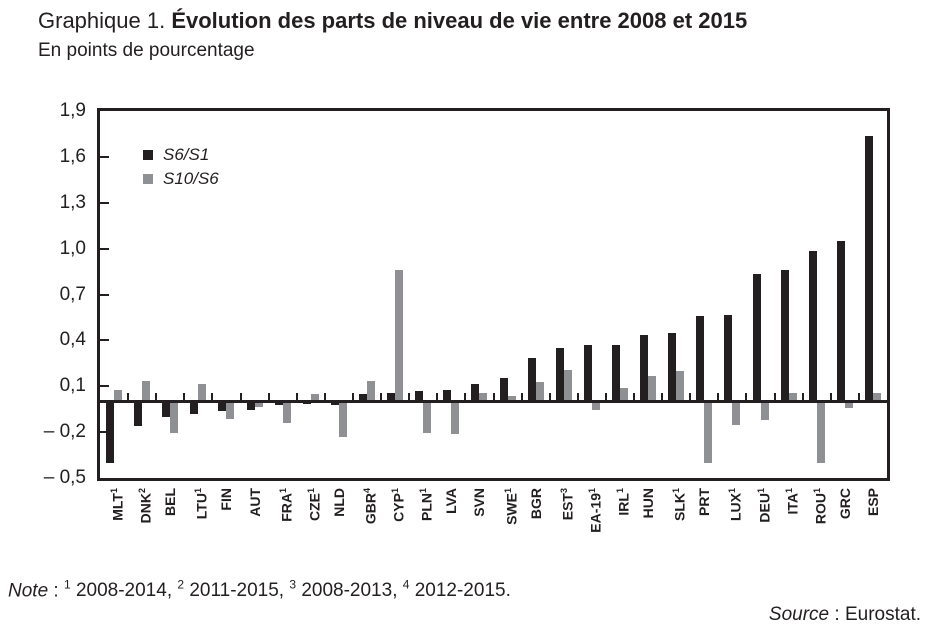  I want to click on bar-s6s1-bel, so click(166, 409).